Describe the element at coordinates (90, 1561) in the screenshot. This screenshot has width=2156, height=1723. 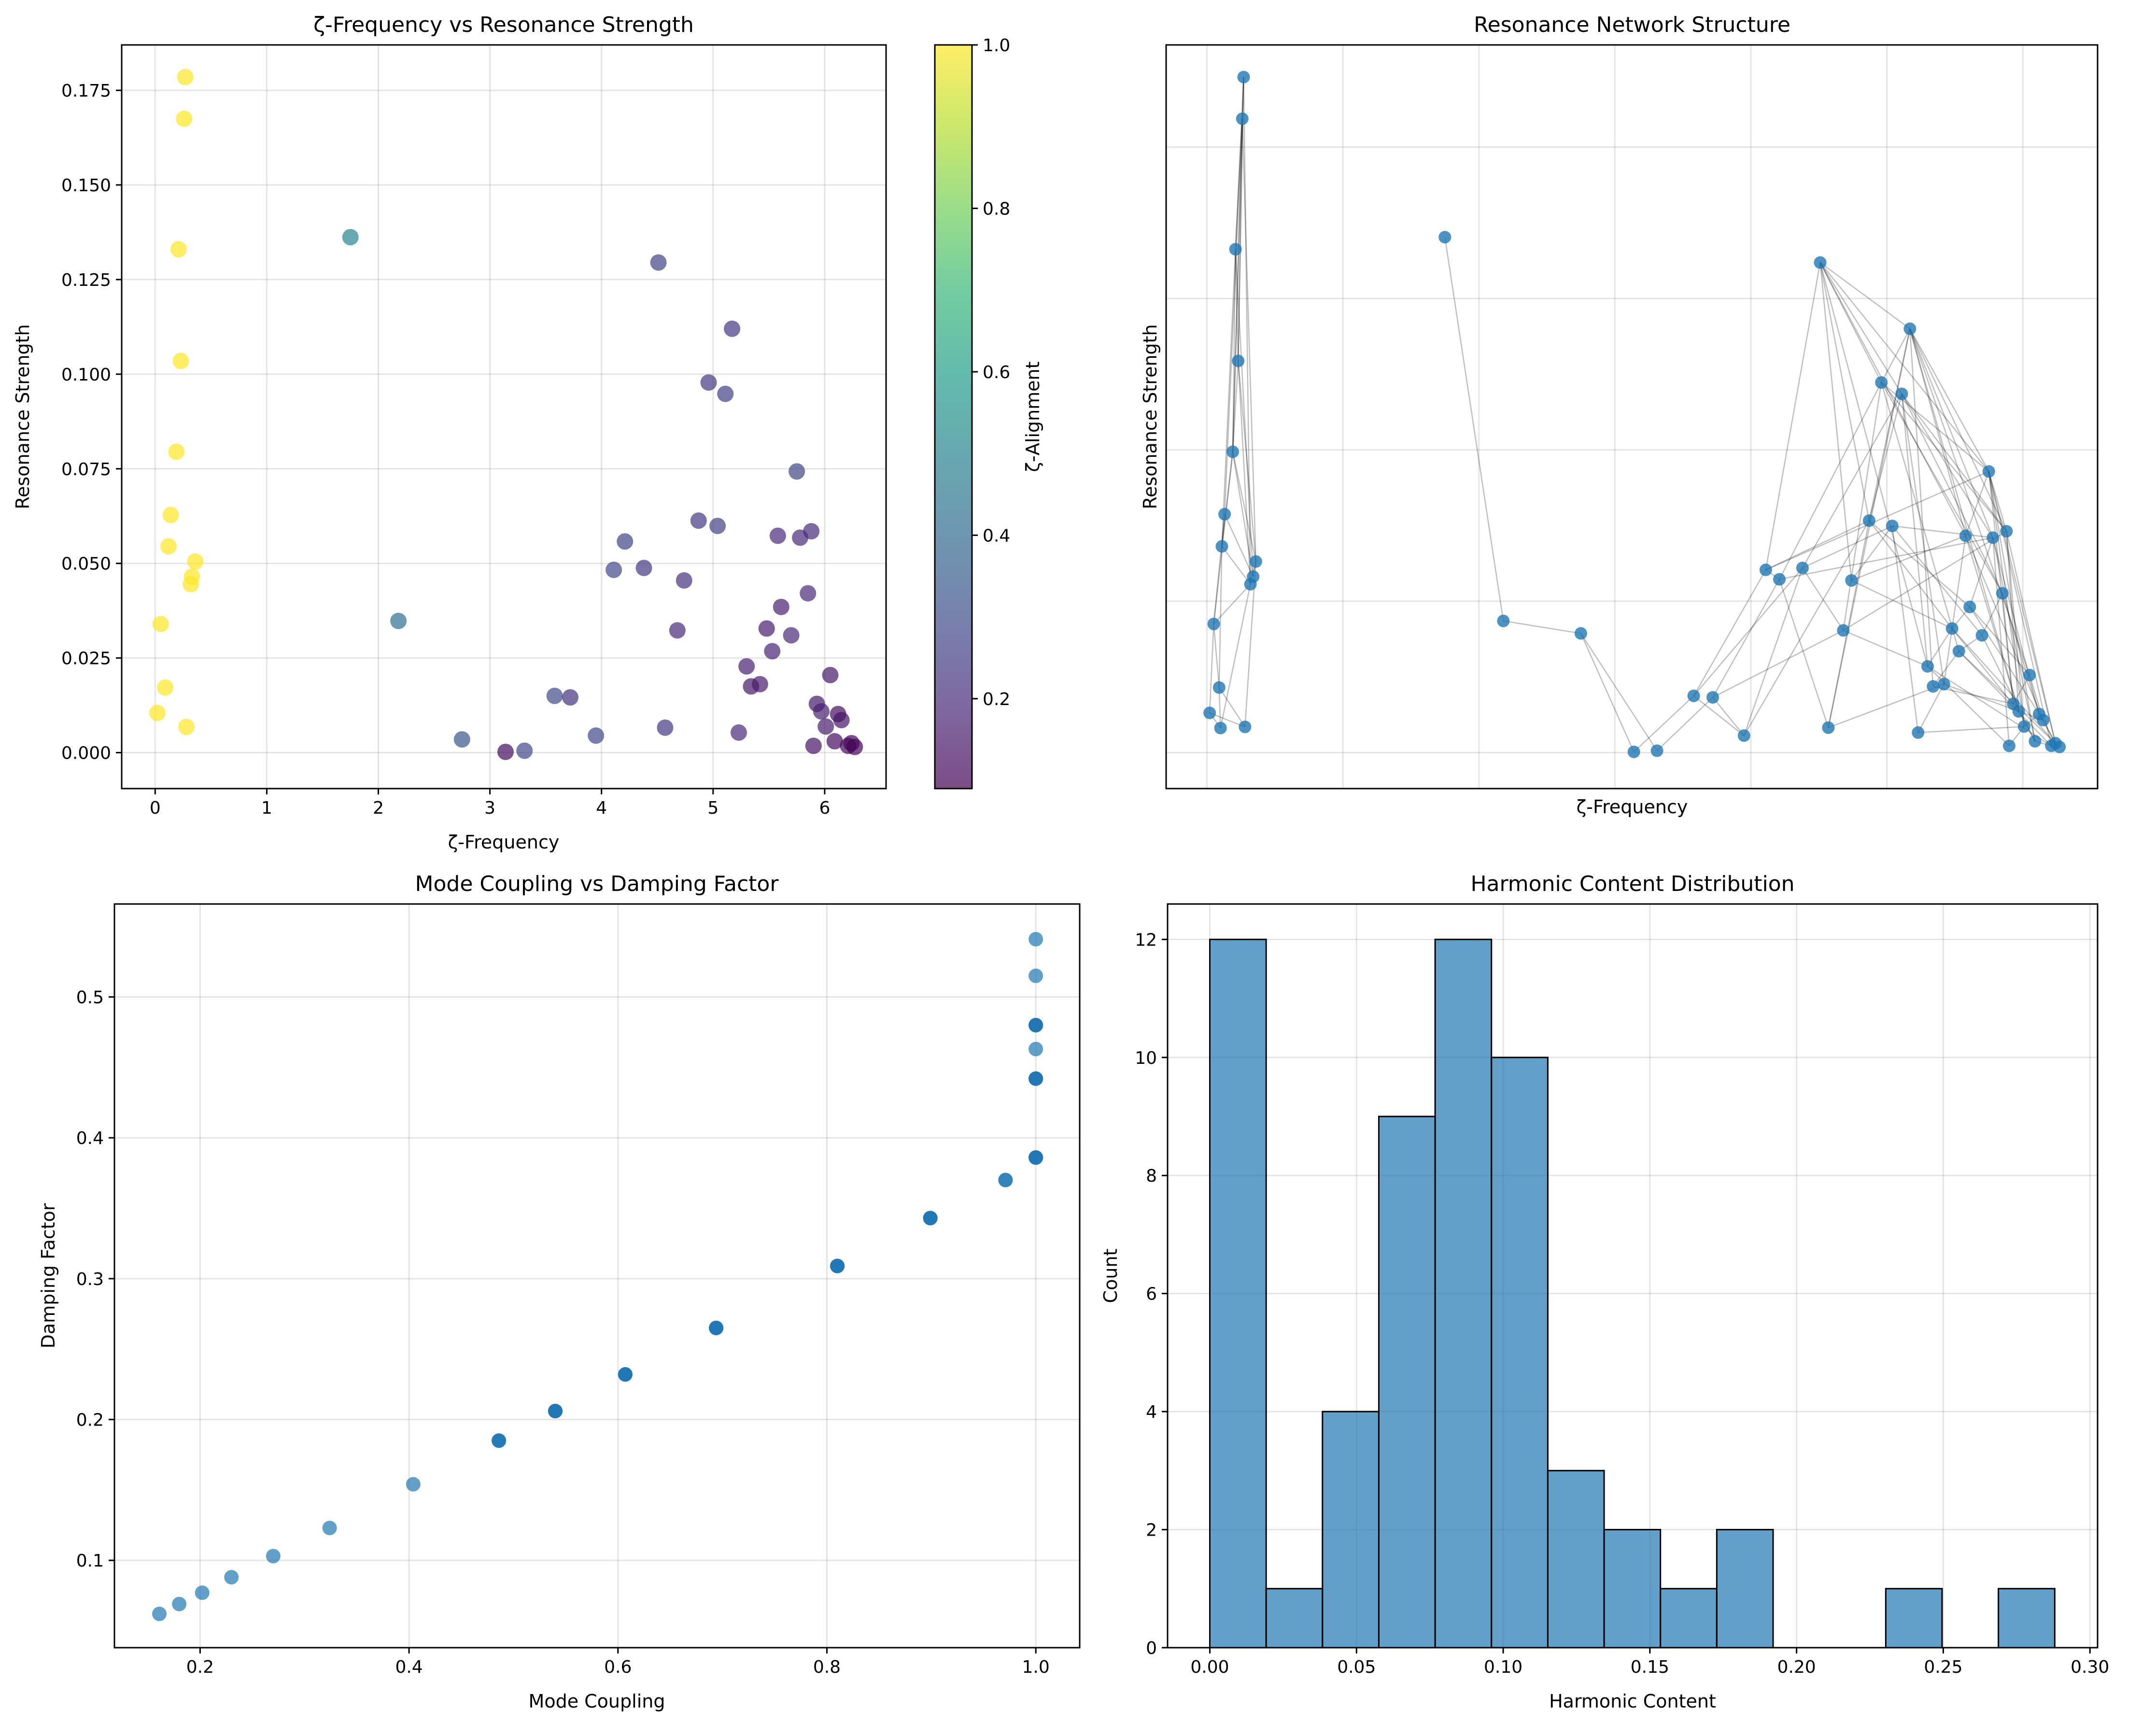
I see `mode-coupling-ytick-label: 0.1` at that location.